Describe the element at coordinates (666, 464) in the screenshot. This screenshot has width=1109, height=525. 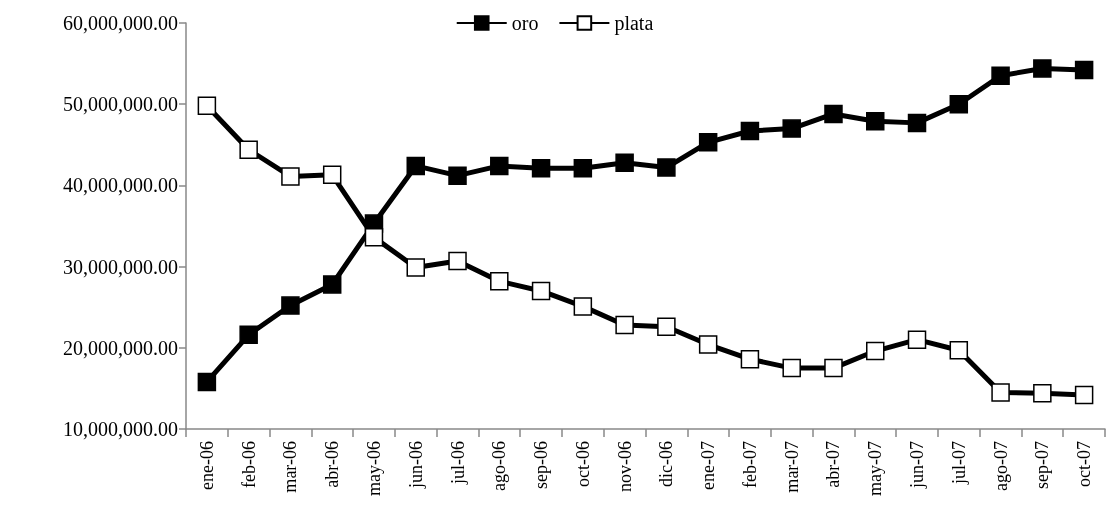
I see `x-tick-label: dic-06` at that location.